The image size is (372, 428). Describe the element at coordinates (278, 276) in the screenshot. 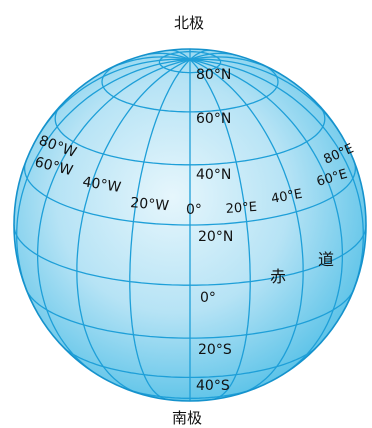

I see `equator-label-char-1: 赤` at that location.